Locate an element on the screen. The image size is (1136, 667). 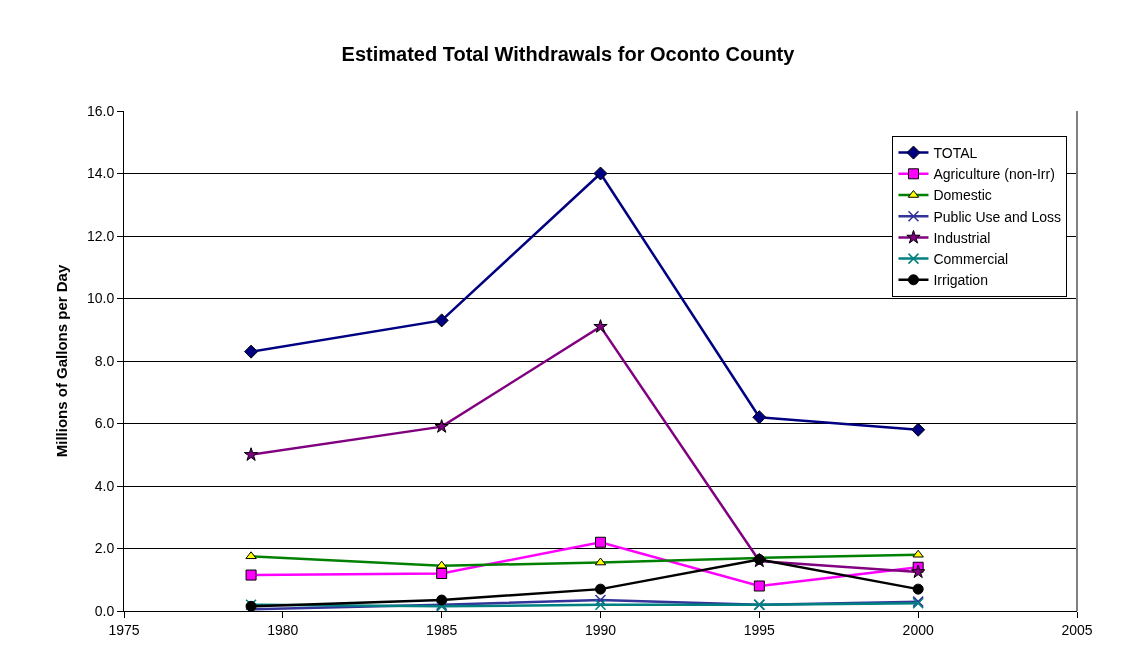
x-tick-label: 2005 is located at coordinates (1077, 629).